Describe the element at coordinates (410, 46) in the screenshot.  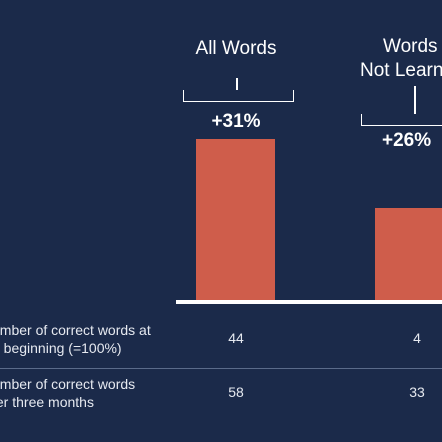
I see `group-label-line: Words` at that location.